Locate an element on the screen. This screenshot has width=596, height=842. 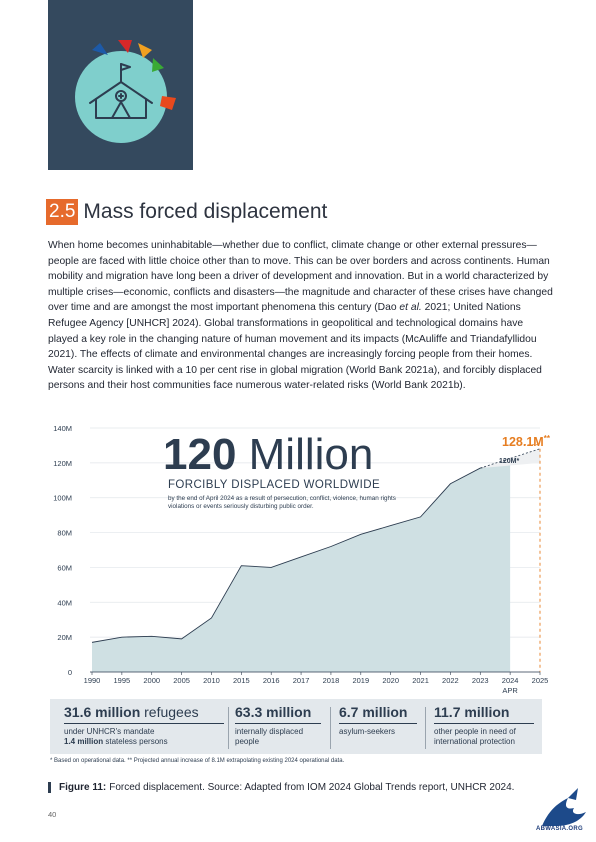
section-title: Mass forced displacement is located at coordinates (205, 211).